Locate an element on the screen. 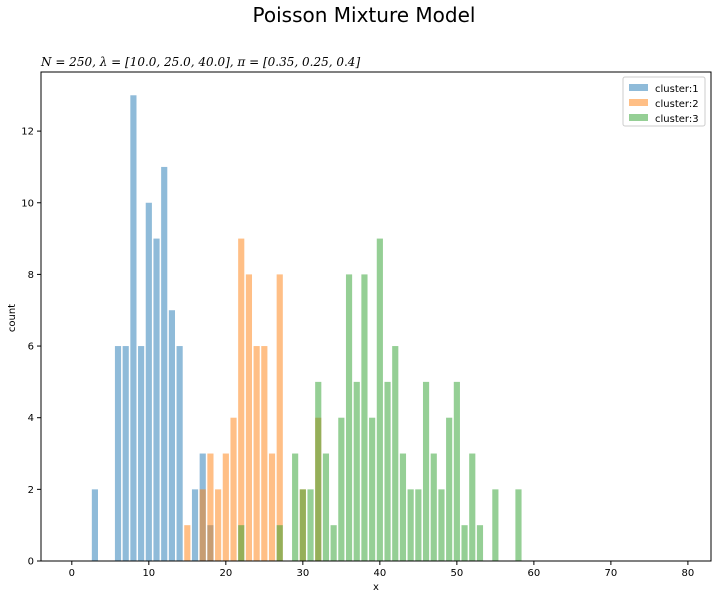 The image size is (717, 599). legend-label: cluster:1 is located at coordinates (677, 89).